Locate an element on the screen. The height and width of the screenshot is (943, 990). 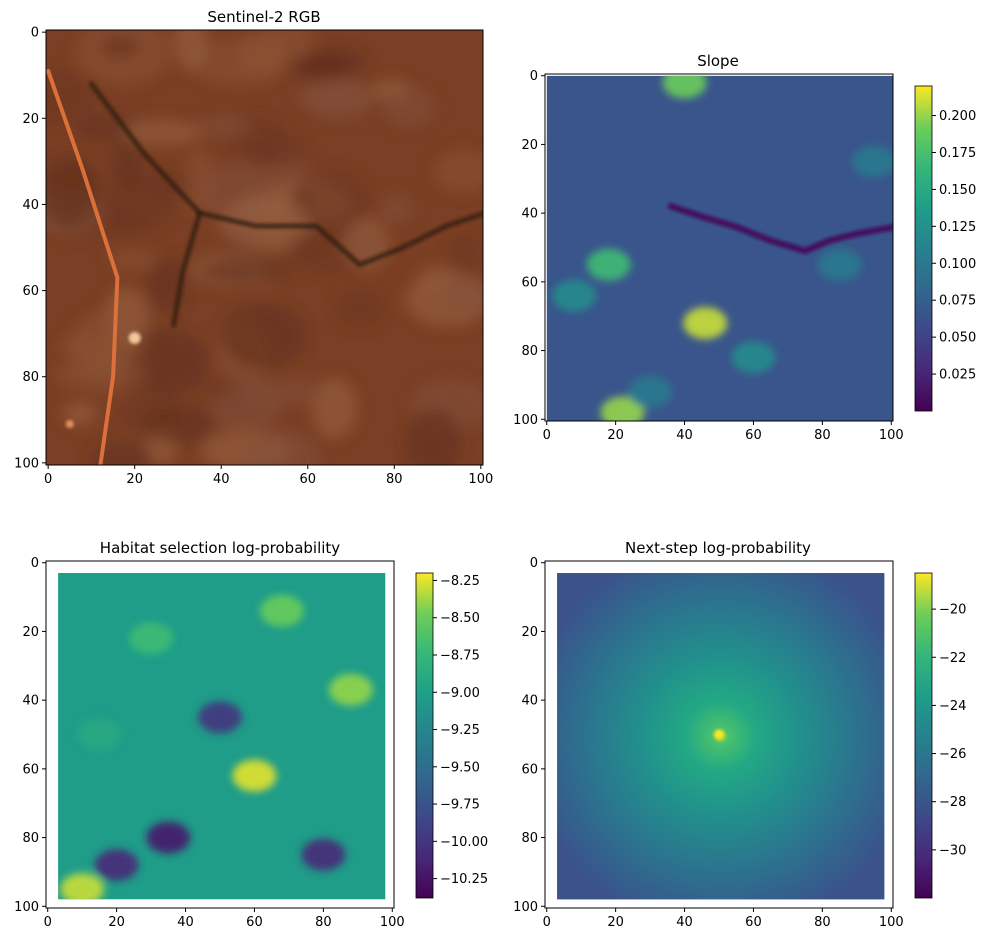
colorbar-tick-label: −26 is located at coordinates (952, 754).